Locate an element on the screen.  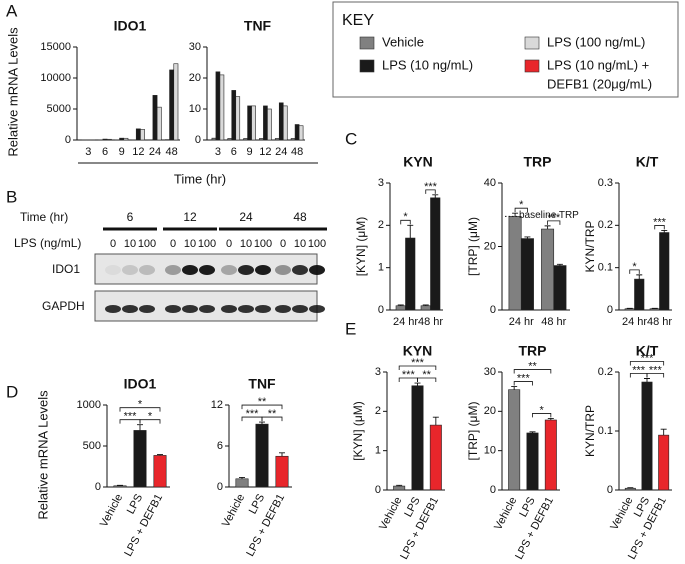
blot-dose: 0 is located at coordinates (173, 244).